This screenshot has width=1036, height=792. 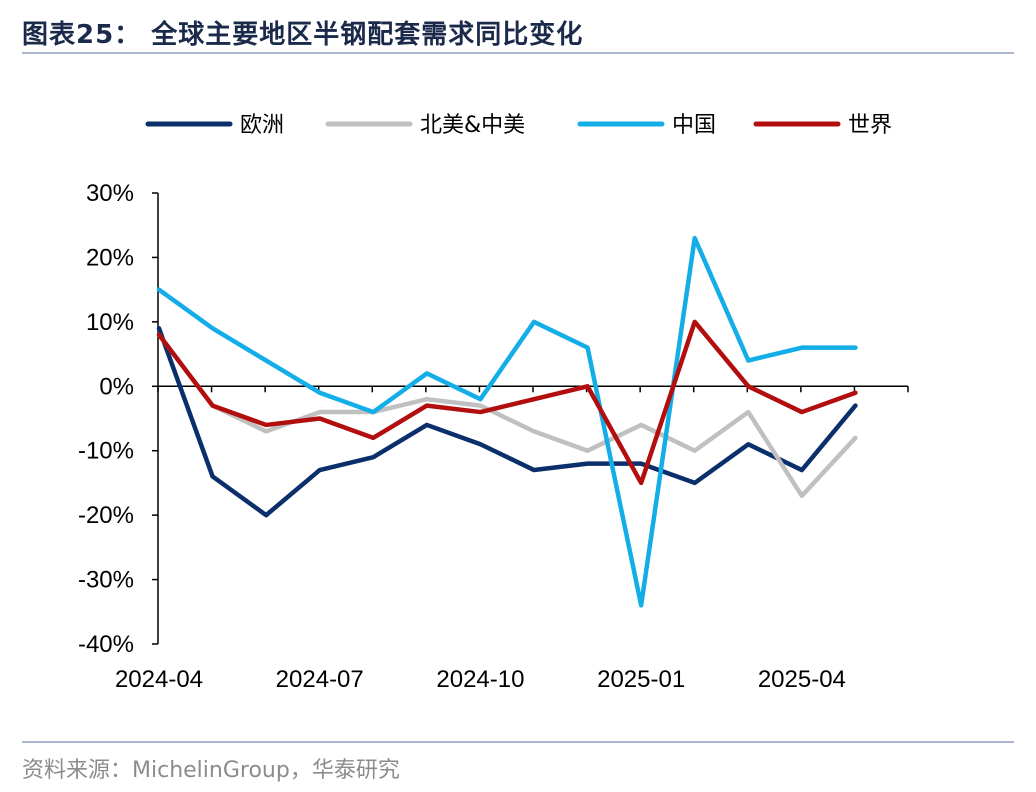 I want to click on y-tick-label: 30%, so click(x=110, y=193).